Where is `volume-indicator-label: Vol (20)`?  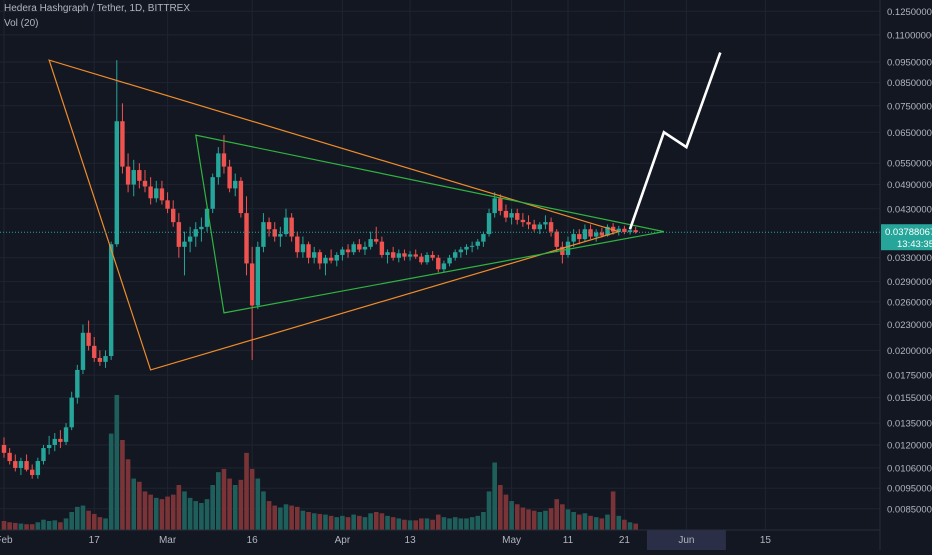 volume-indicator-label: Vol (20) is located at coordinates (21, 23).